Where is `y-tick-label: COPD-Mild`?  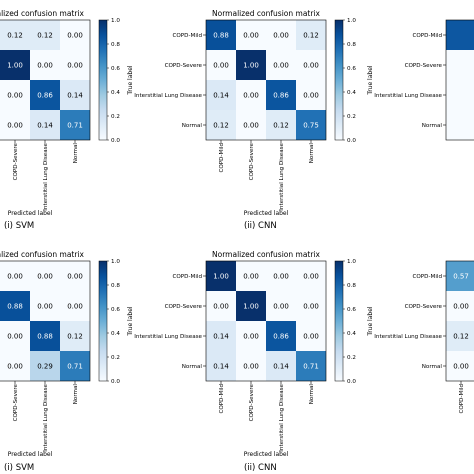
y-tick-label: COPD-Mild is located at coordinates (188, 277).